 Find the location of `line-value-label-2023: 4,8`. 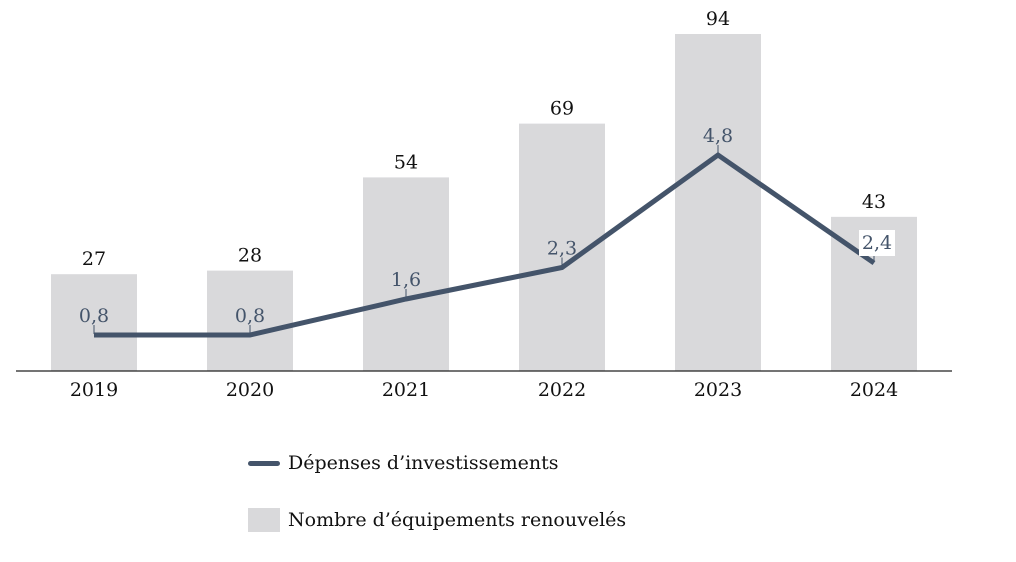

line-value-label-2023: 4,8 is located at coordinates (718, 136).